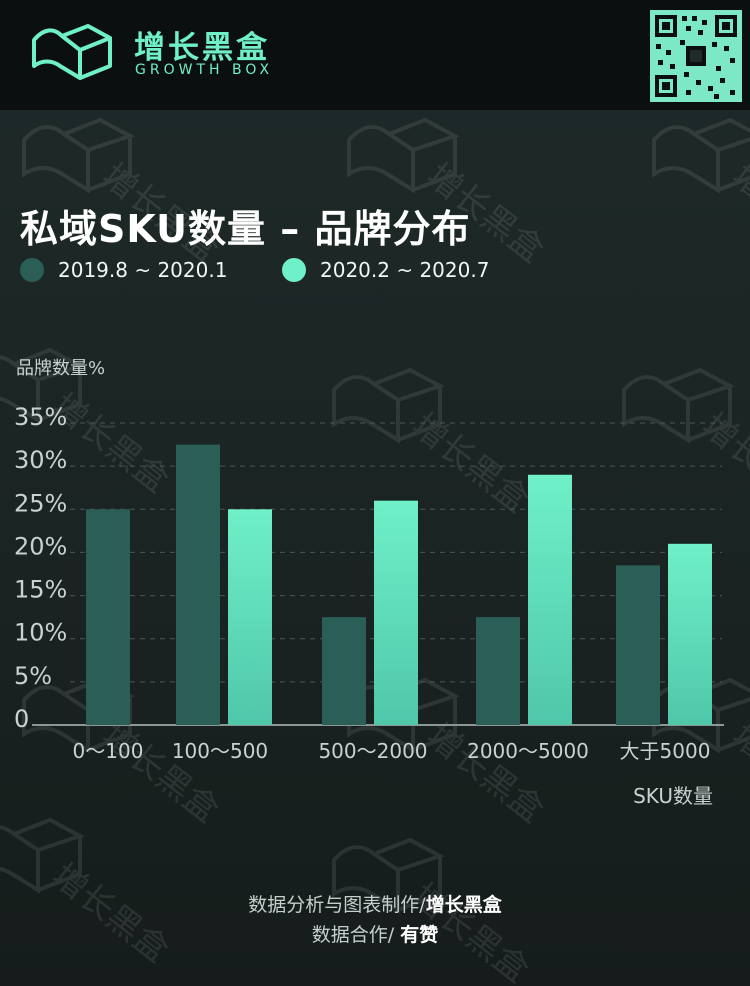  Describe the element at coordinates (245, 229) in the screenshot. I see `chart-title: 私域SKU数量 – 品牌分布` at that location.